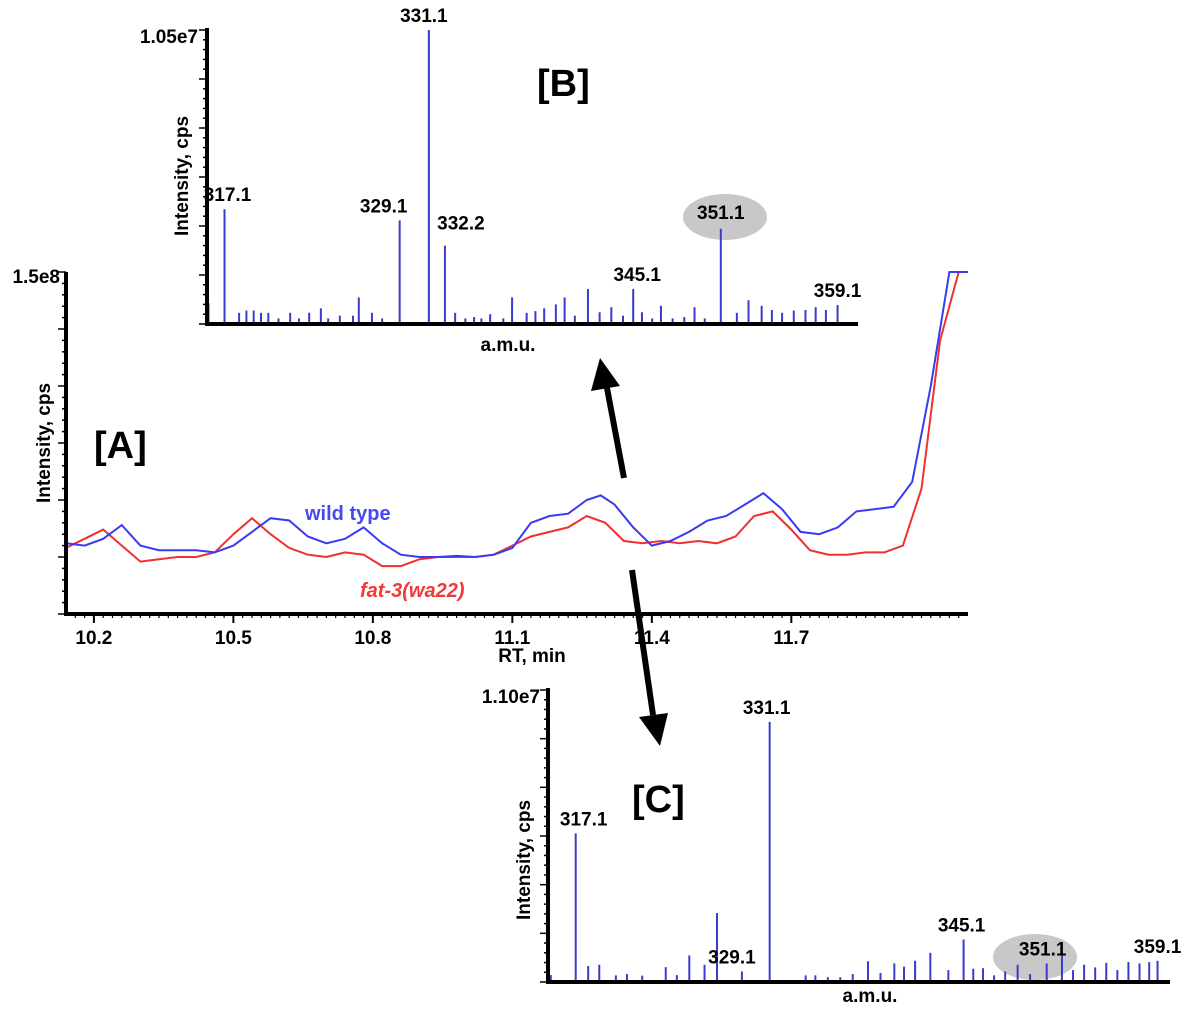  Describe the element at coordinates (36, 277) in the screenshot. I see `chromatogram-y-max-label: 1.5e8` at that location.